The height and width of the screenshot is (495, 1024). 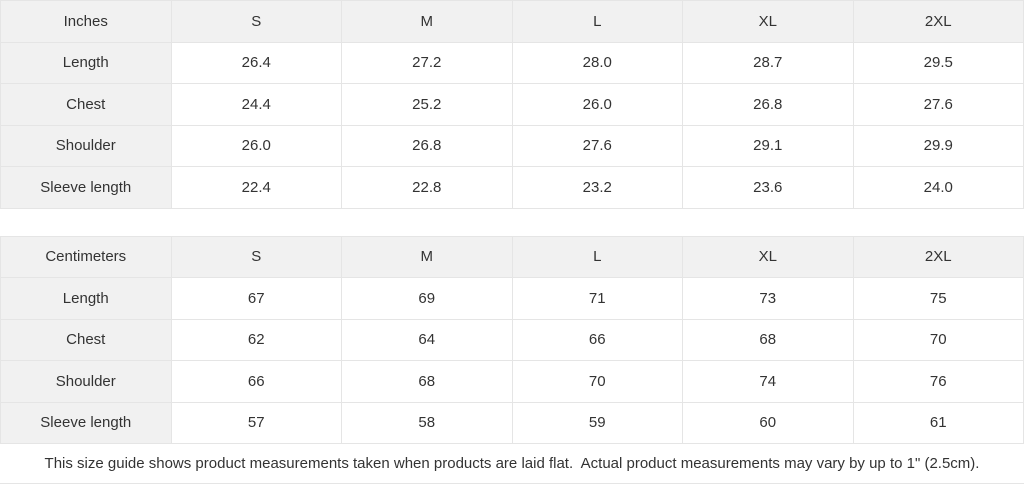 What do you see at coordinates (938, 145) in the screenshot?
I see `measurement-value: 29.9` at bounding box center [938, 145].